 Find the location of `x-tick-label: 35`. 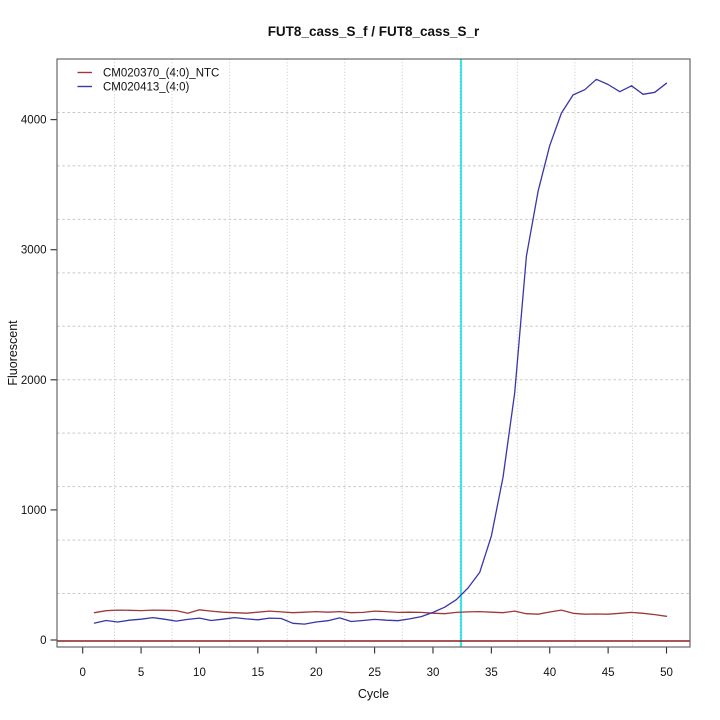

x-tick-label: 35 is located at coordinates (491, 673).